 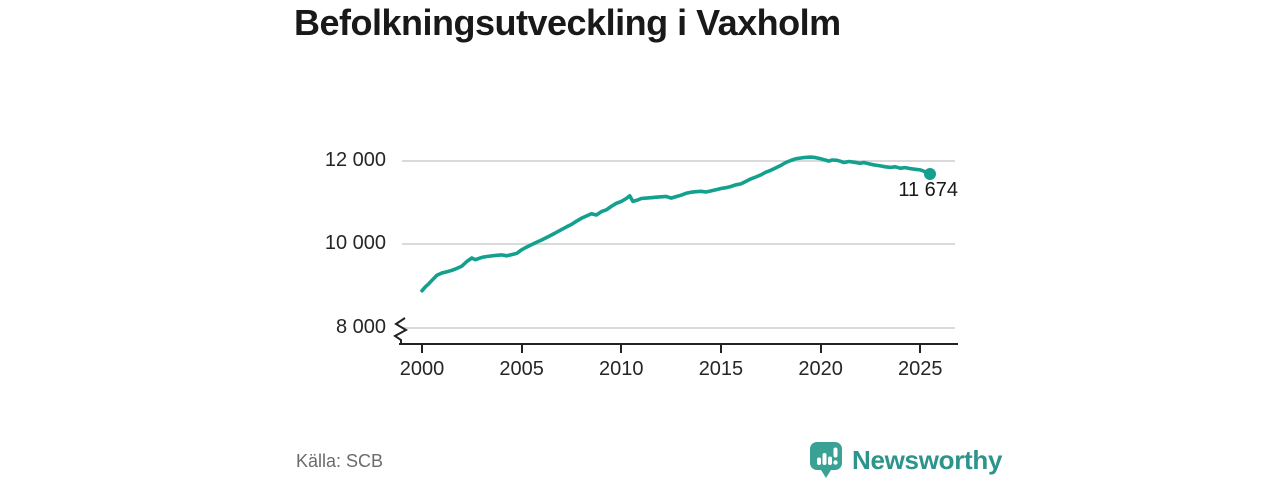 What do you see at coordinates (340, 461) in the screenshot?
I see `source-caption: Källa: SCB` at bounding box center [340, 461].